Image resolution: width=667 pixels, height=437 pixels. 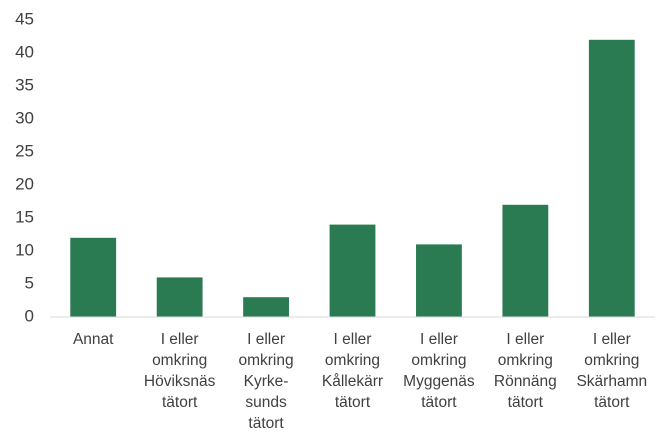 What do you see at coordinates (24, 150) in the screenshot?
I see `y-tick-label: 25` at bounding box center [24, 150].